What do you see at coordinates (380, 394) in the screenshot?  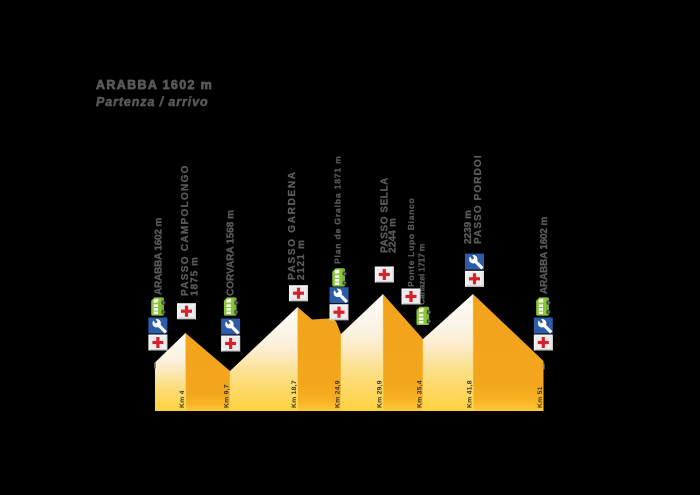 I see `svg-text: Km 29,9` at bounding box center [380, 394].